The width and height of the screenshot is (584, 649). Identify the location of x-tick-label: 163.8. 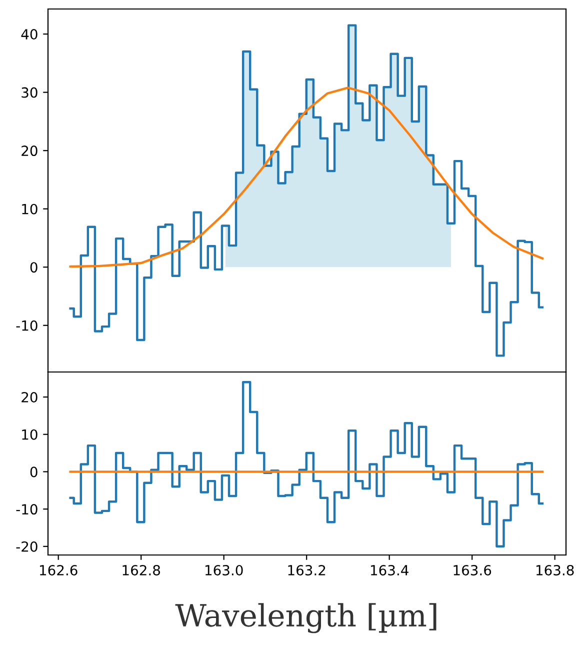
(555, 570).